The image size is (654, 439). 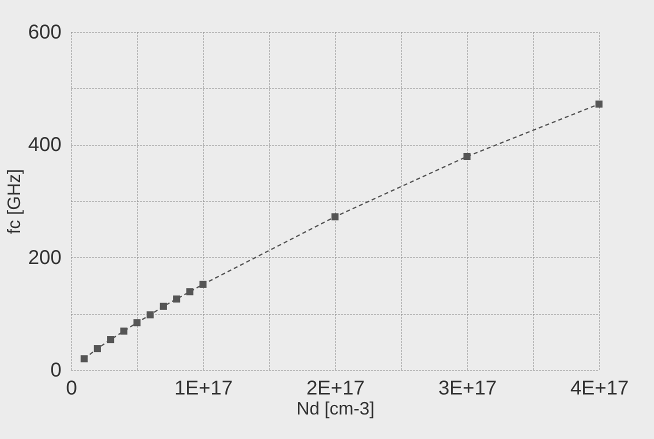 I want to click on x-tick-label: 4E+17, so click(x=599, y=389).